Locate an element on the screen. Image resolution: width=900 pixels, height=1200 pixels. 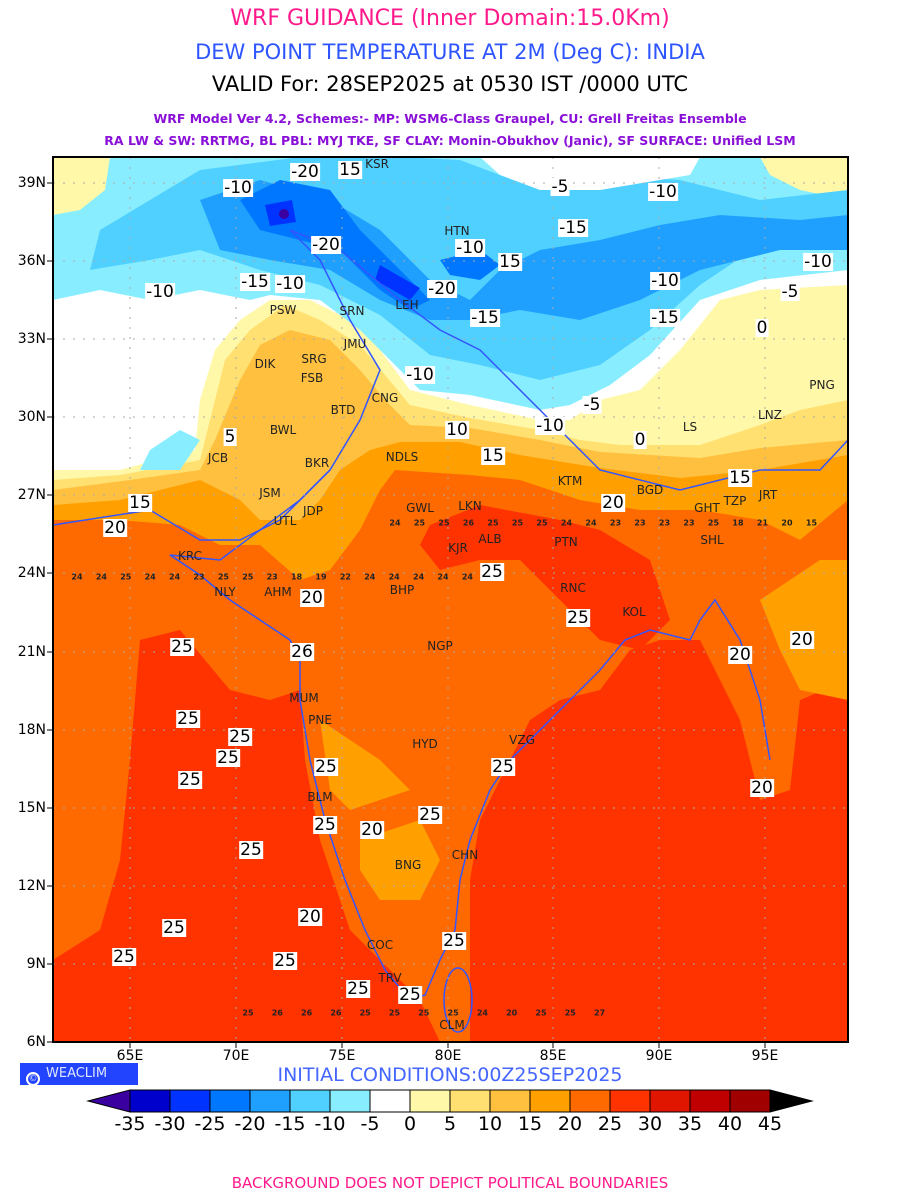
city-label: CHN is located at coordinates (465, 855).